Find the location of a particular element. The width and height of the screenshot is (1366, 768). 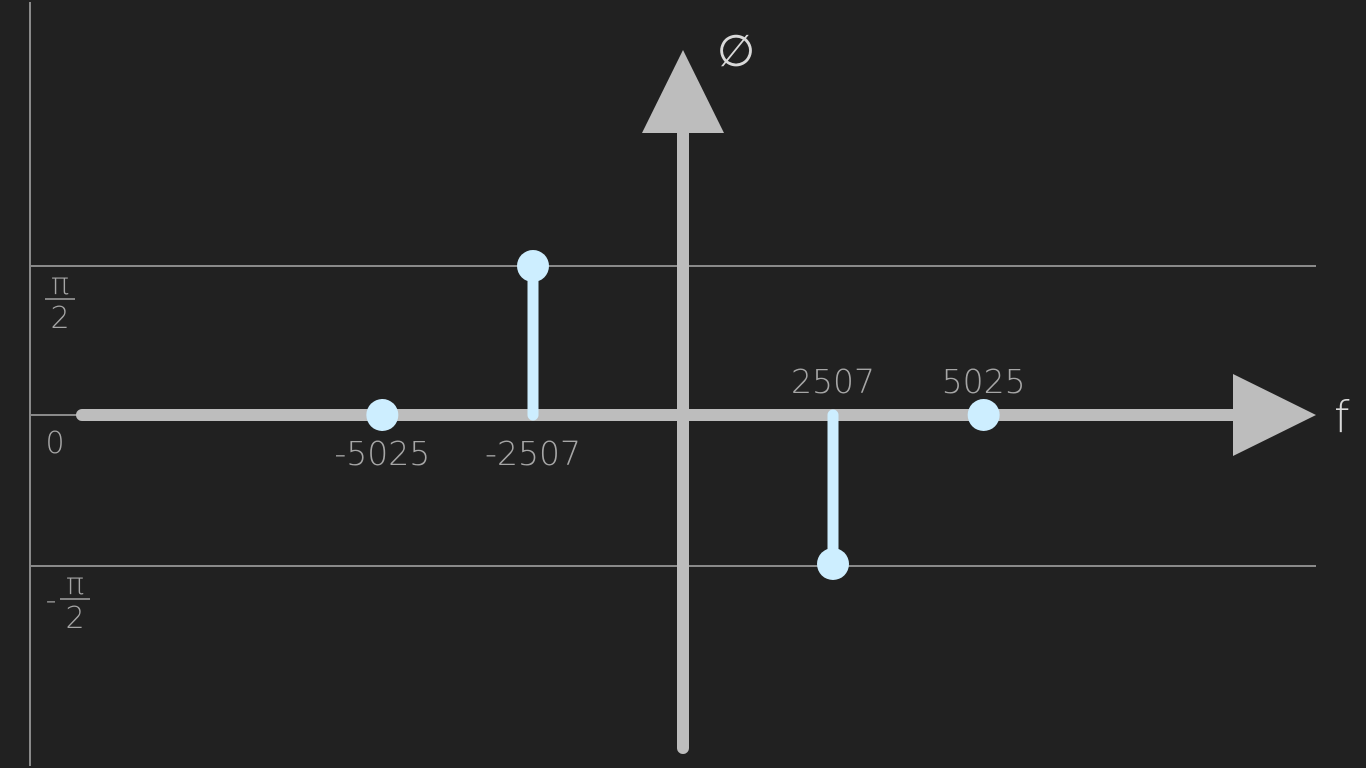

stem-pos-2507-marker is located at coordinates (833, 564).